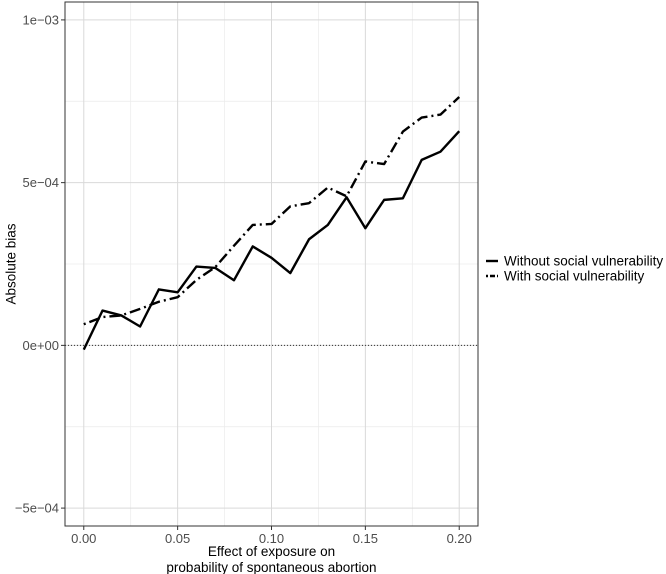 The width and height of the screenshot is (666, 574). What do you see at coordinates (40, 264) in the screenshot?
I see `y-axis-ticks: −5e−04 0e+00 5e−04 1e−03` at bounding box center [40, 264].